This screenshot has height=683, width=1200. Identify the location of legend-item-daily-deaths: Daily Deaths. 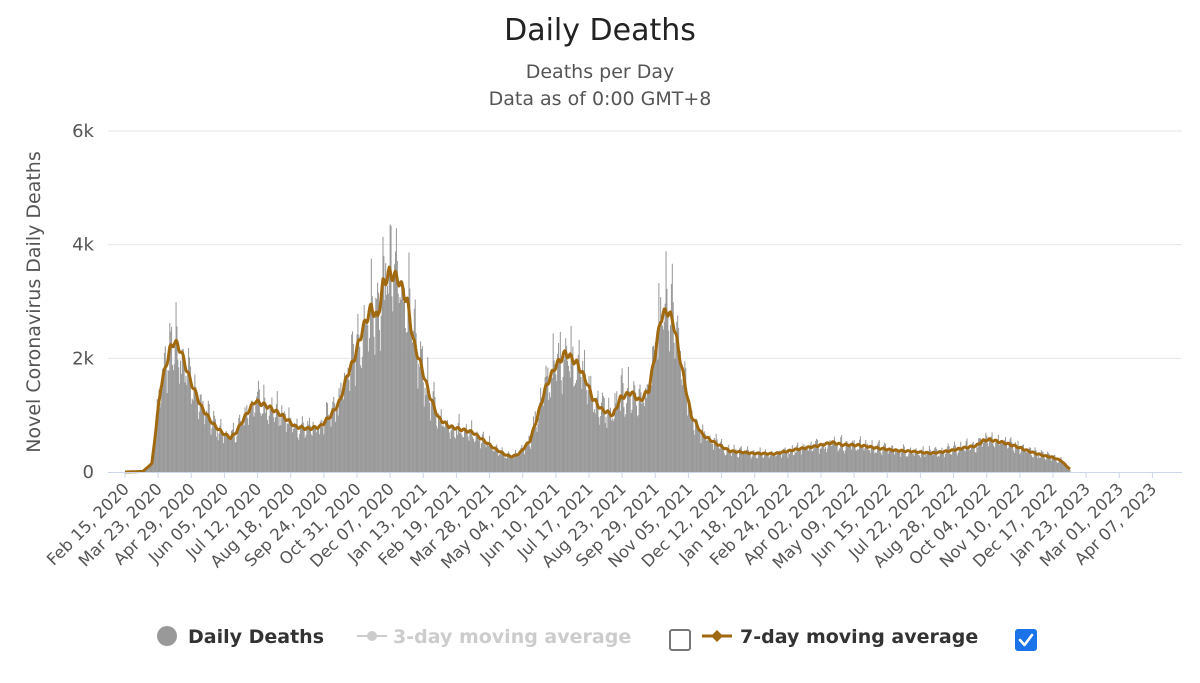
(240, 637).